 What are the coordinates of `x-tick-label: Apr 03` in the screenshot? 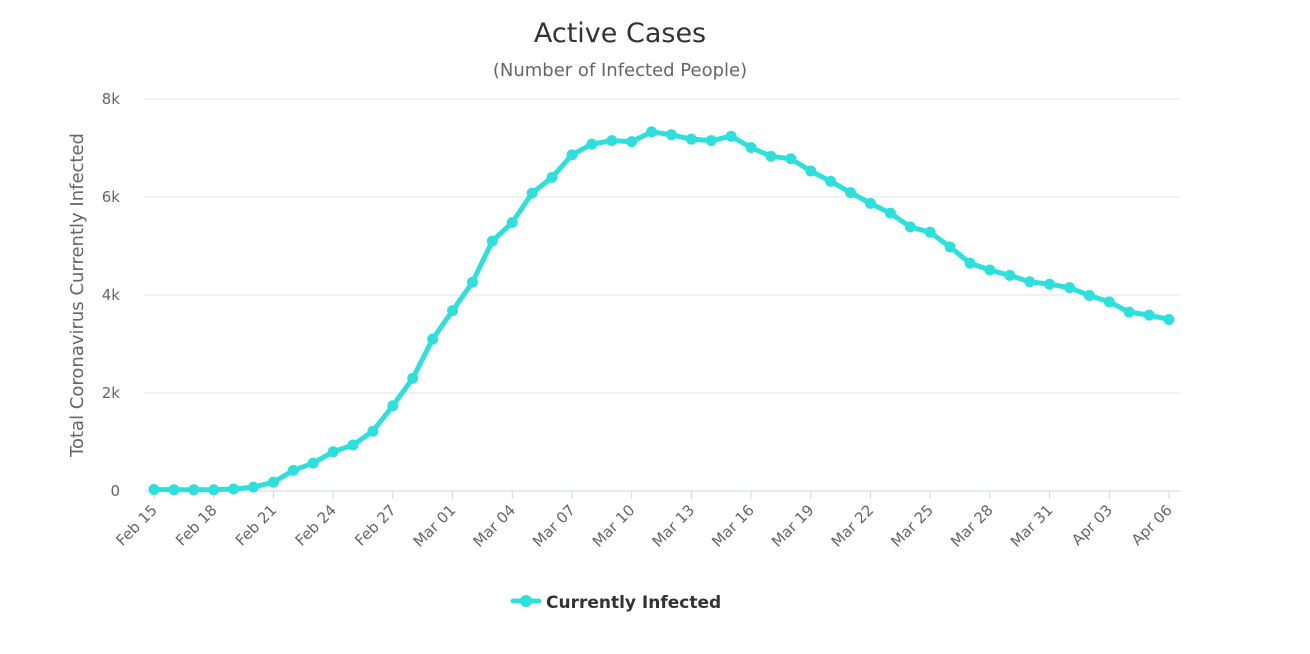 It's located at (1092, 525).